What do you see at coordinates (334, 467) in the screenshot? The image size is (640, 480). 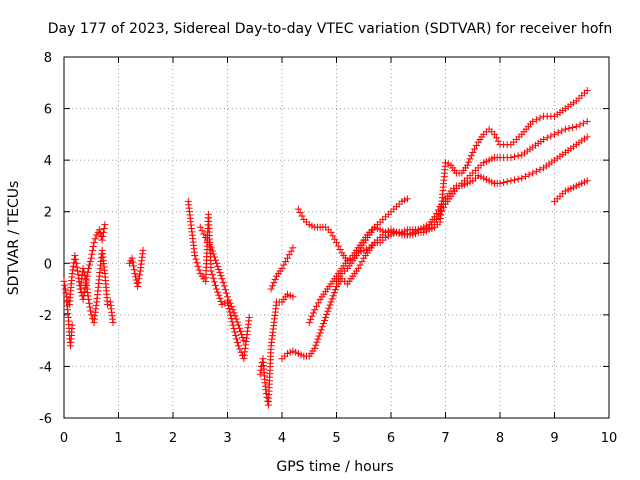 I see `x-axis-label: GPS time / hours` at bounding box center [334, 467].